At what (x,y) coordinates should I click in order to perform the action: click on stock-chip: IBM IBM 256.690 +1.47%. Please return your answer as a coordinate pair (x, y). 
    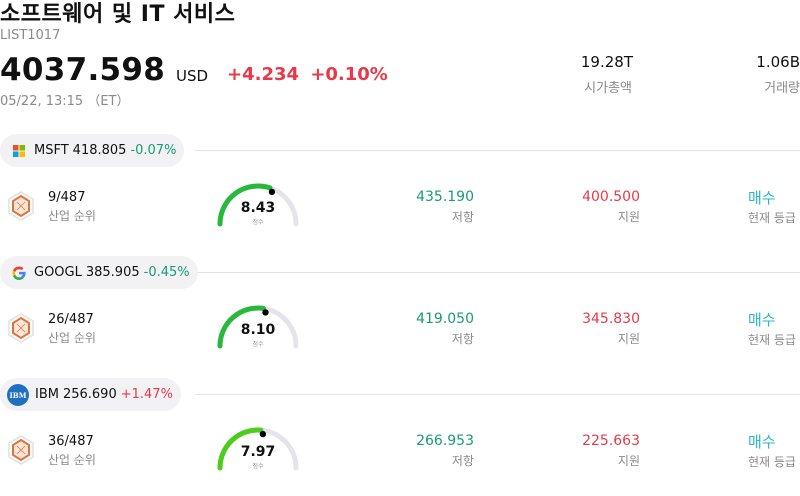
    Looking at the image, I should click on (90, 394).